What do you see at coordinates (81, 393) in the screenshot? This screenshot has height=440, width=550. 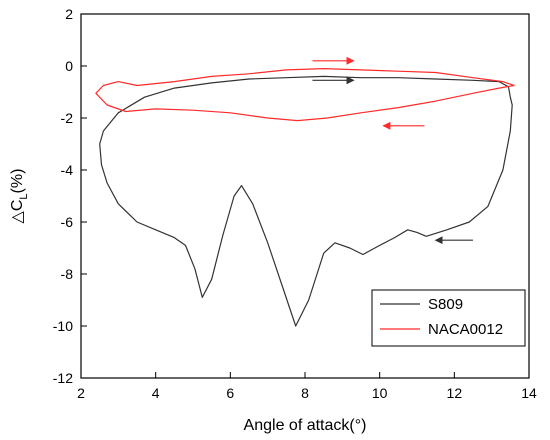 I see `x-tick-label: 2` at bounding box center [81, 393].